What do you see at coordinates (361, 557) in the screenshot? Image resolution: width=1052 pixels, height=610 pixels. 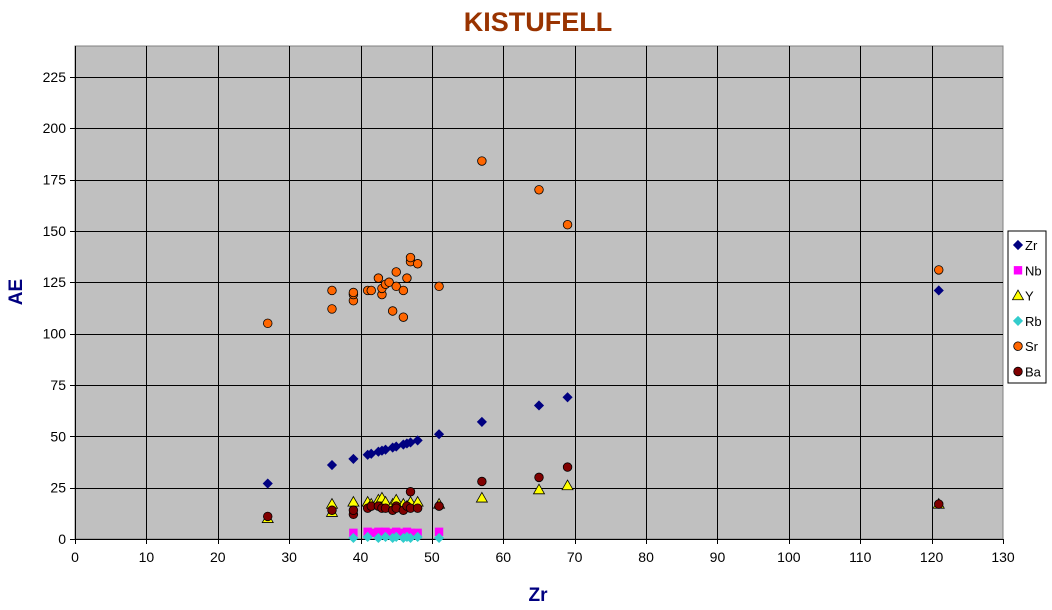 I see `x-tick-label: 40` at bounding box center [361, 557].